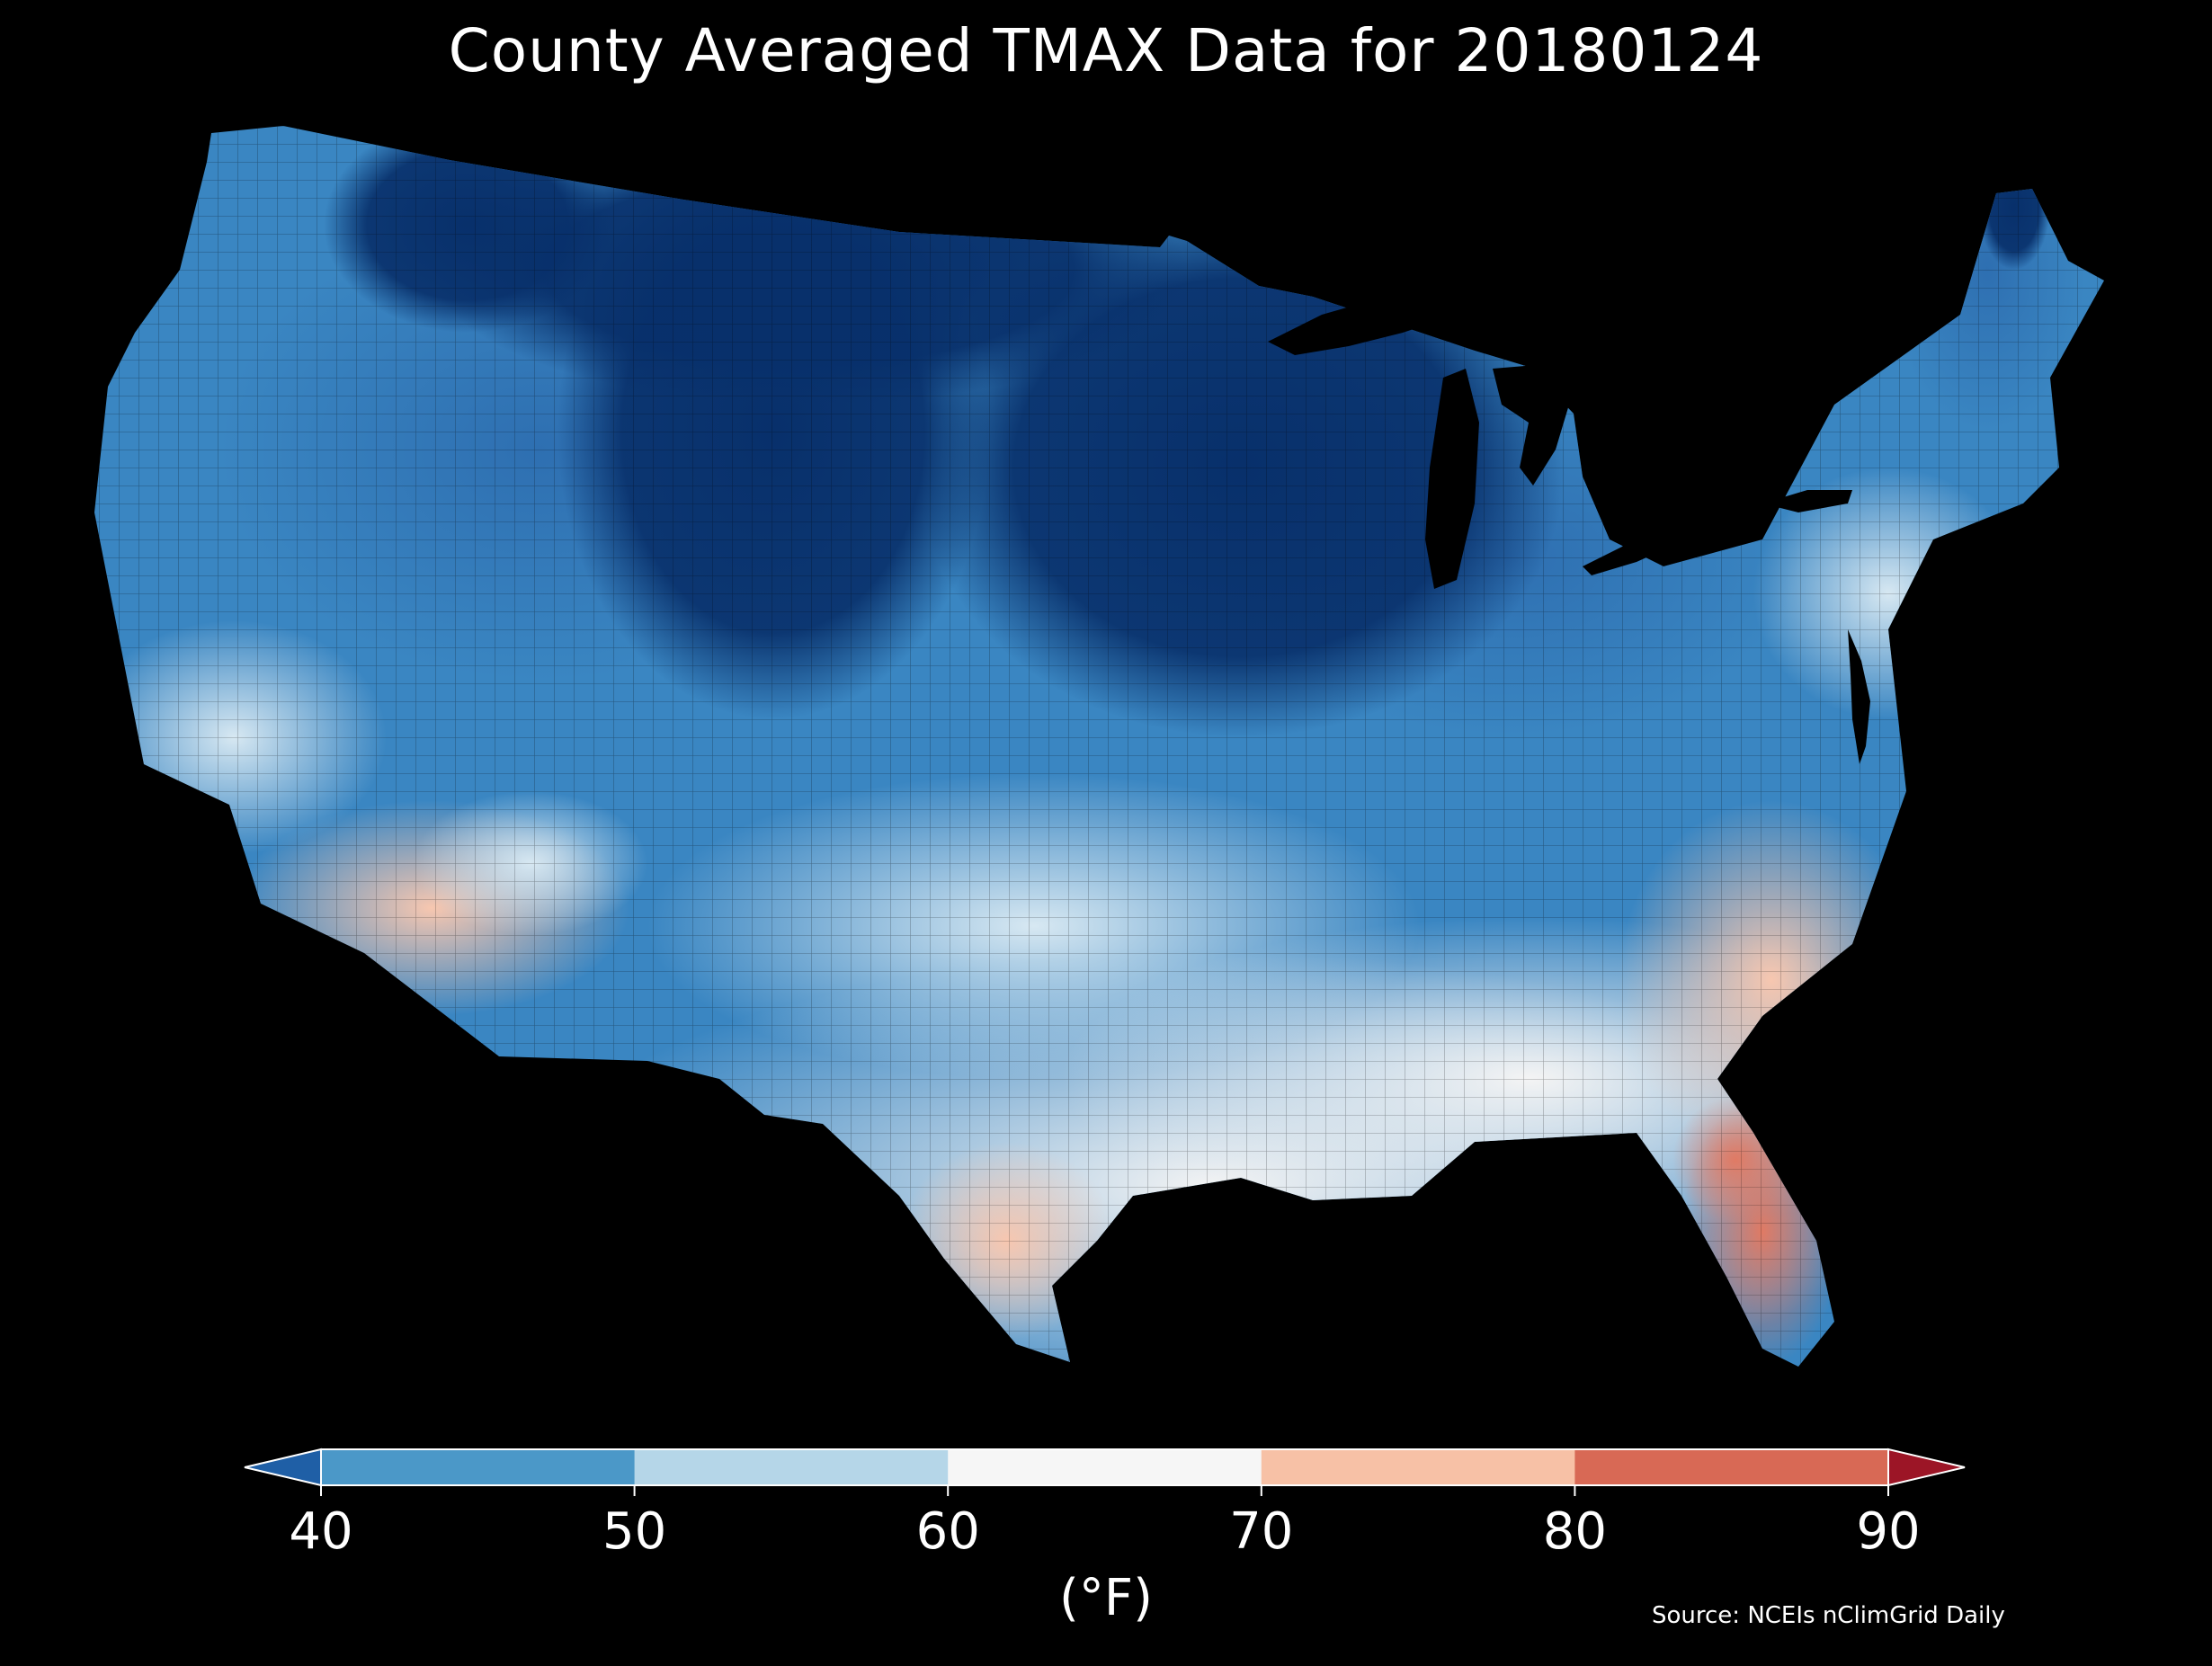 This screenshot has height=1666, width=2212. What do you see at coordinates (1807, 501) in the screenshot?
I see `lake-ontario` at bounding box center [1807, 501].